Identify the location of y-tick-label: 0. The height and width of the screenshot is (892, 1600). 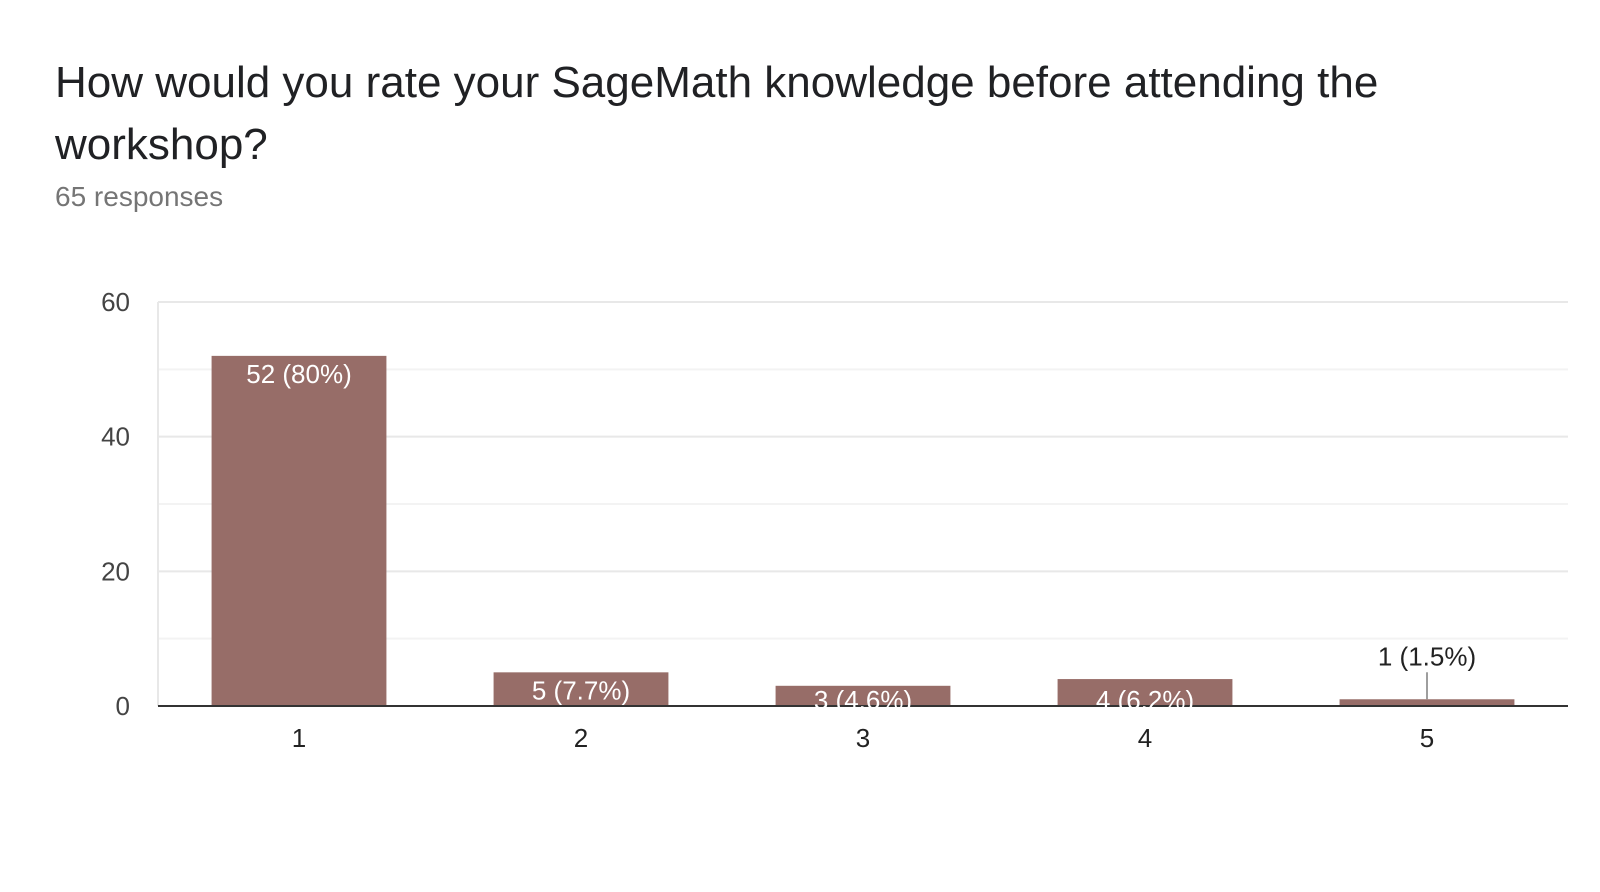
(123, 706).